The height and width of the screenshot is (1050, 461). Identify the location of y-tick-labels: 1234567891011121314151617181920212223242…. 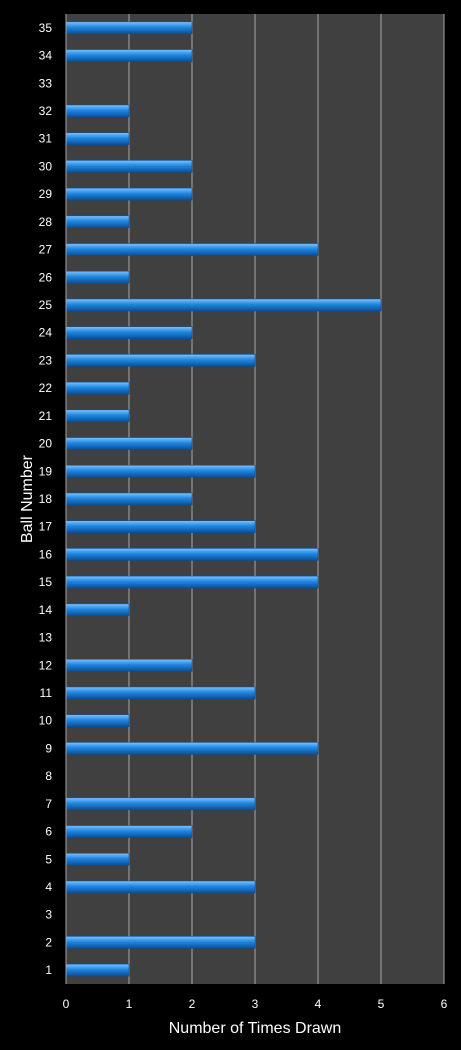
(46, 499).